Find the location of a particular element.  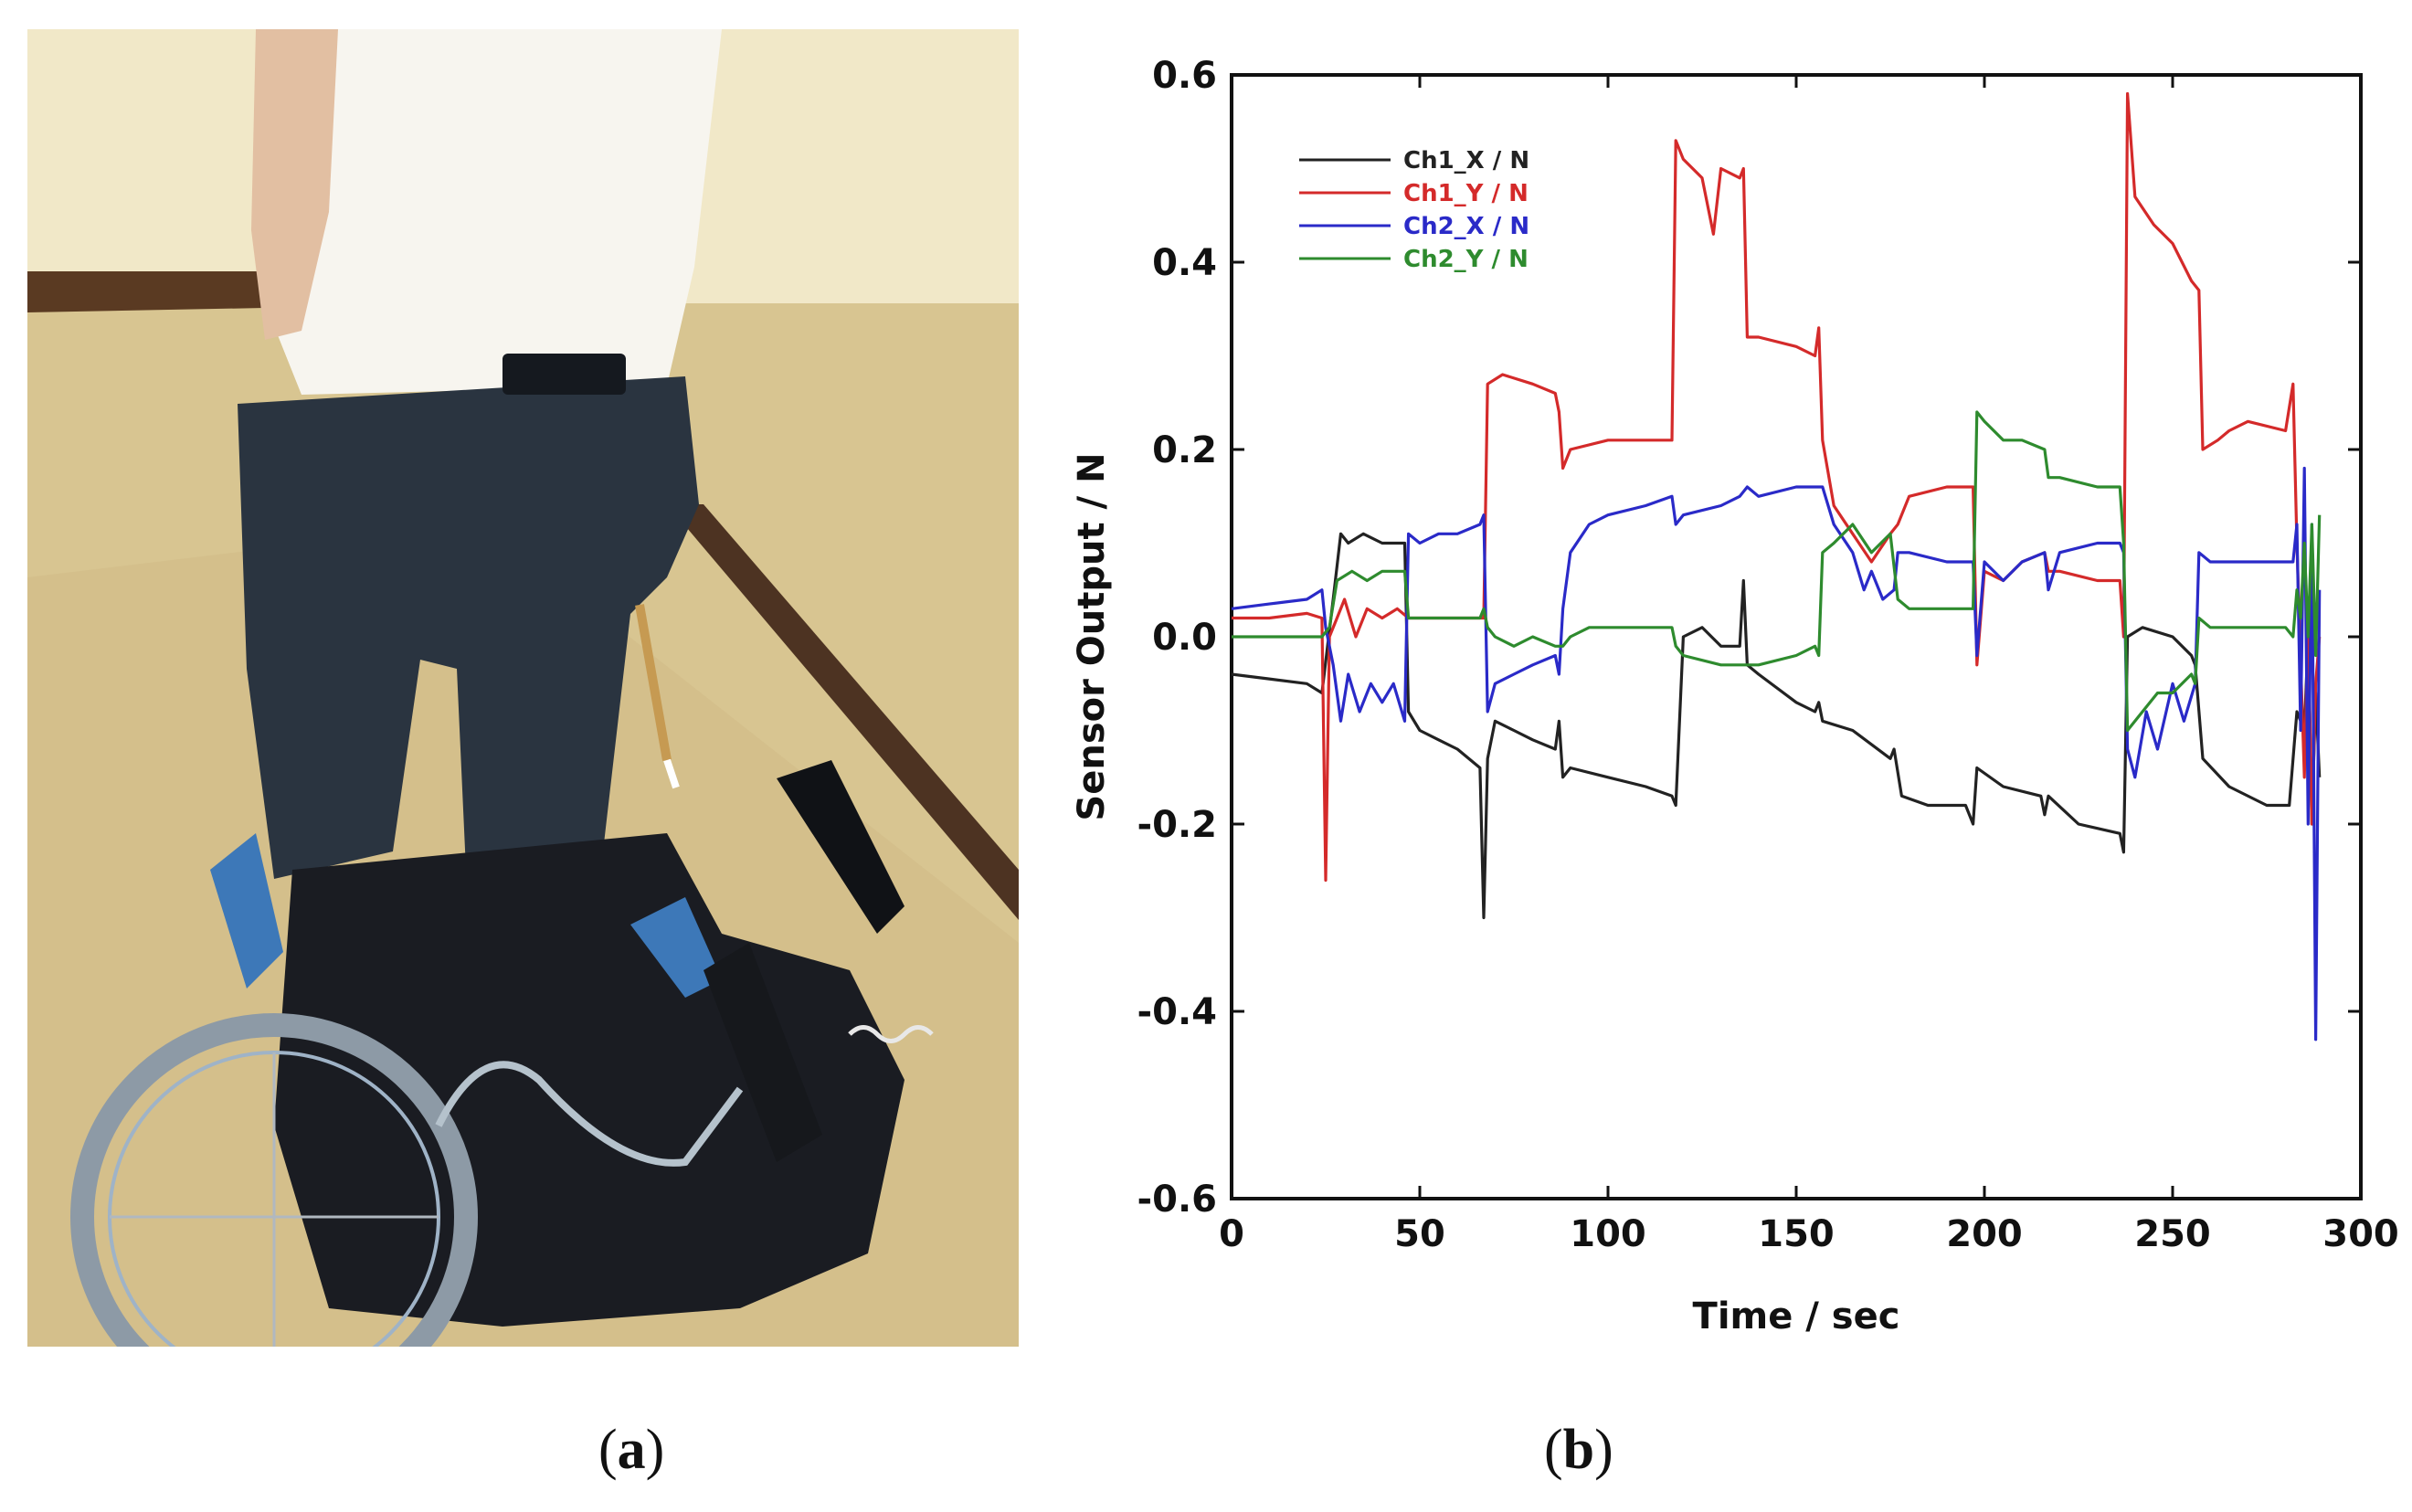

x-tick-label: 50 is located at coordinates (1419, 1234).